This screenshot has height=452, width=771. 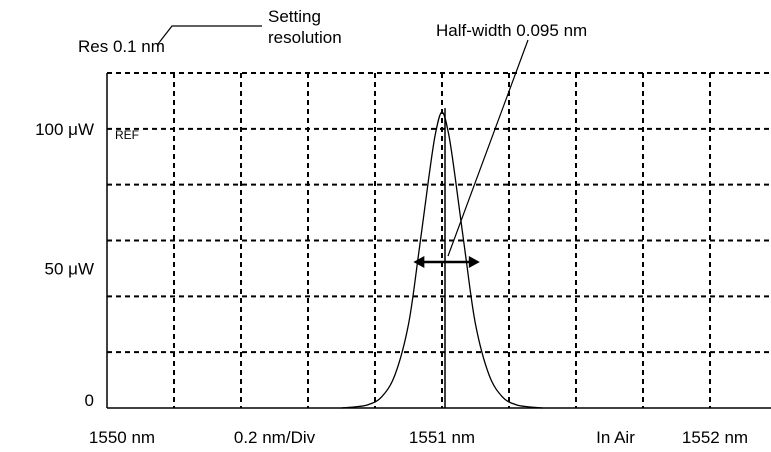 I want to click on resolution-leader-line, so click(x=209, y=35).